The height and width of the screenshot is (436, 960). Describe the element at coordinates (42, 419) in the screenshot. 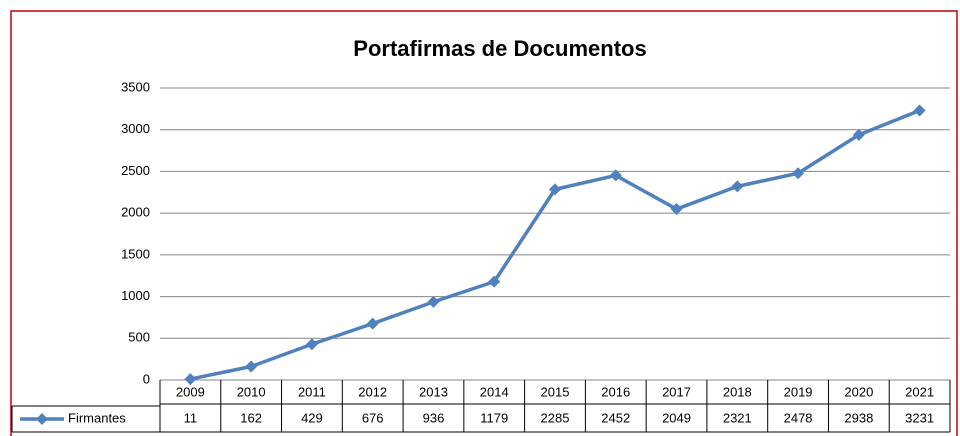

I see `legend-marker` at that location.